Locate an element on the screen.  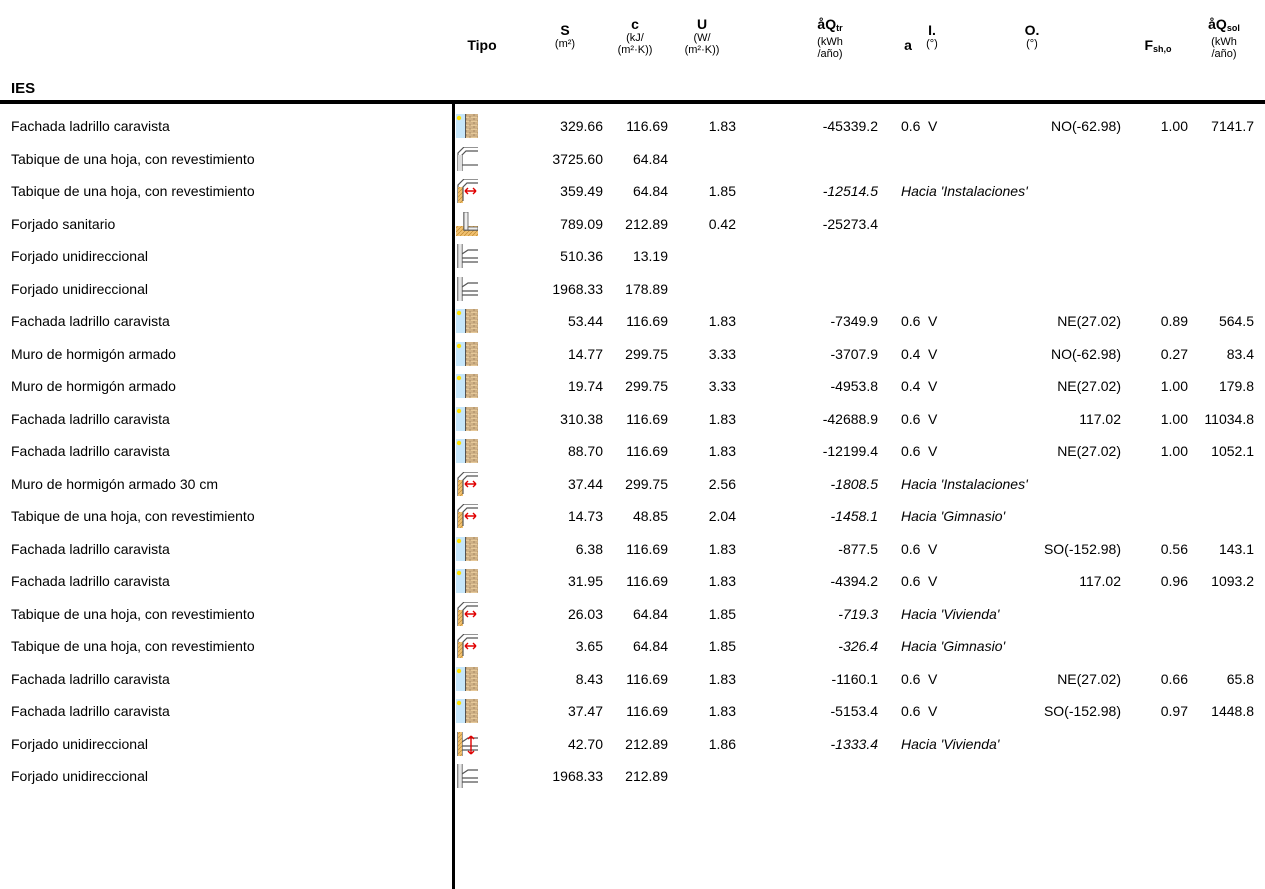
cell-qsol: 11034.8 is located at coordinates (1229, 418).